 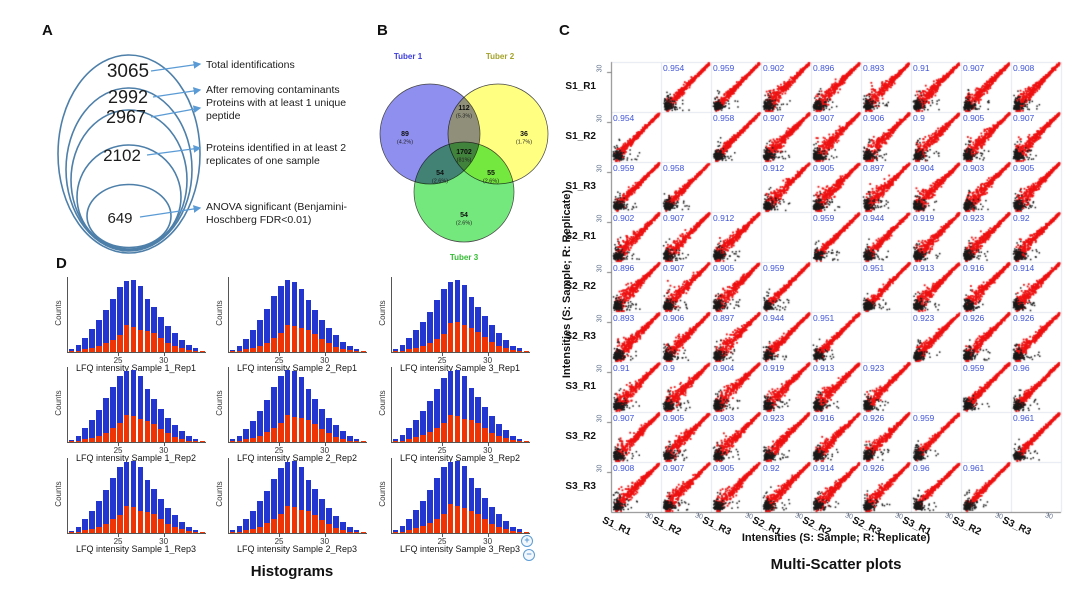 What do you see at coordinates (724, 317) in the screenshot?
I see `correlation-value: 0.897` at bounding box center [724, 317].